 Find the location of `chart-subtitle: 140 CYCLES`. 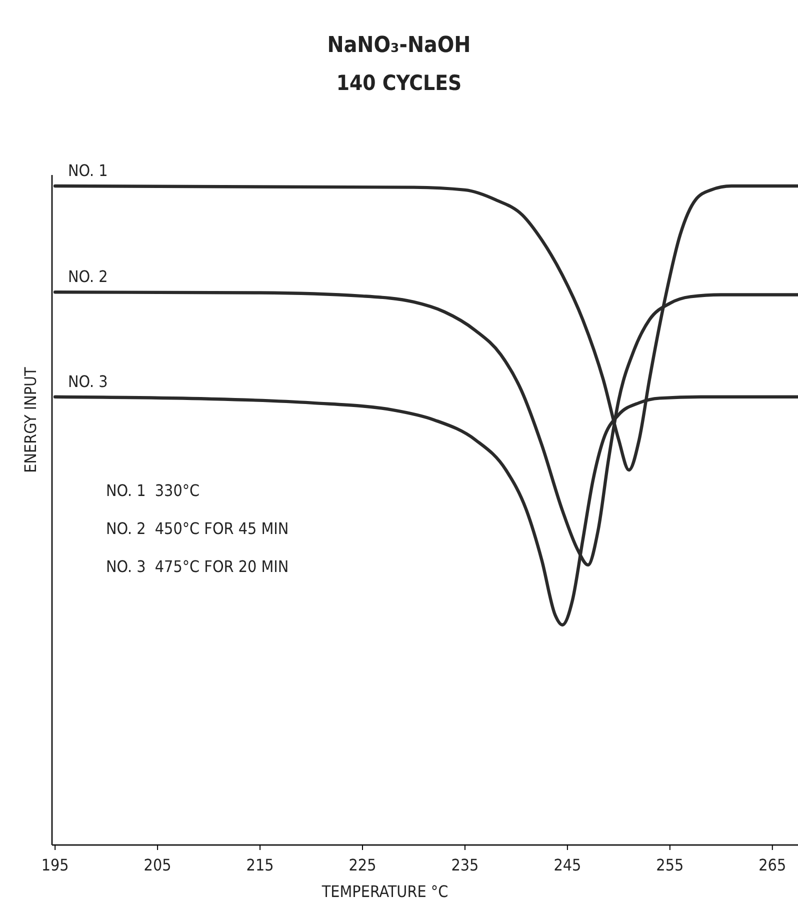

chart-subtitle: 140 CYCLES is located at coordinates (399, 83).